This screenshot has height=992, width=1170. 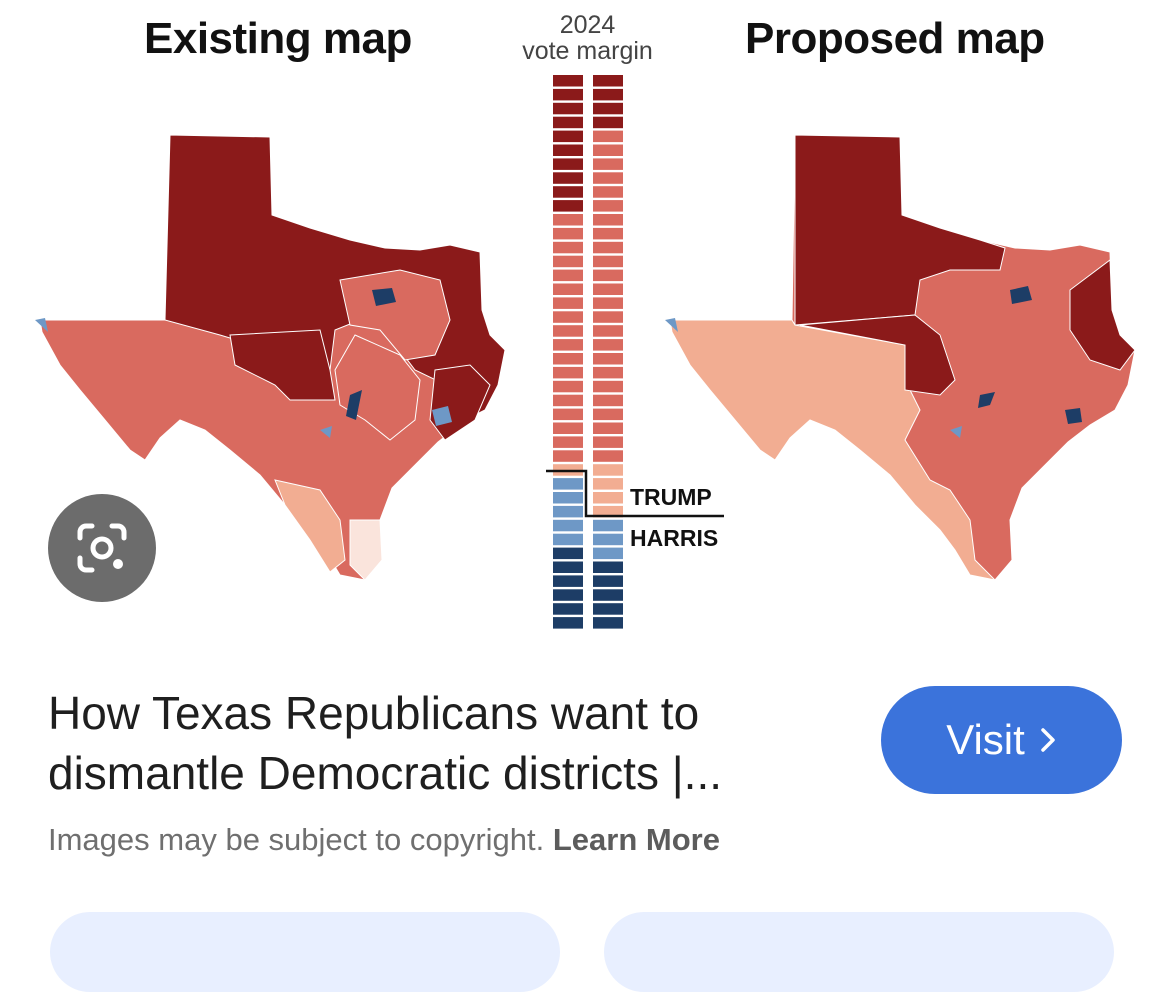 What do you see at coordinates (877, 355) in the screenshot?
I see `proposed-central-dark` at bounding box center [877, 355].